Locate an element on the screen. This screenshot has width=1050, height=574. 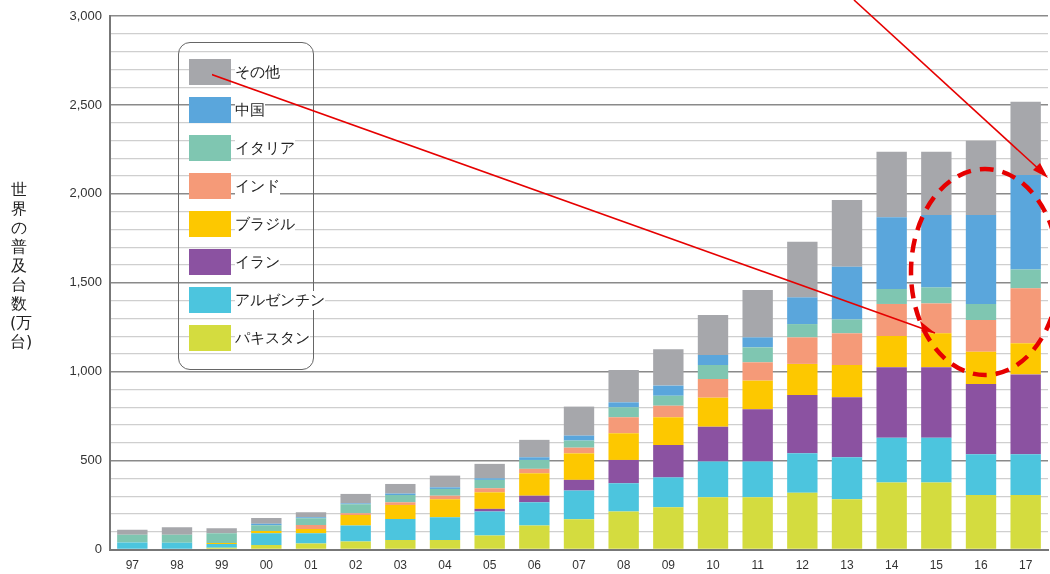
x-tick-label: 04 is located at coordinates (445, 565).